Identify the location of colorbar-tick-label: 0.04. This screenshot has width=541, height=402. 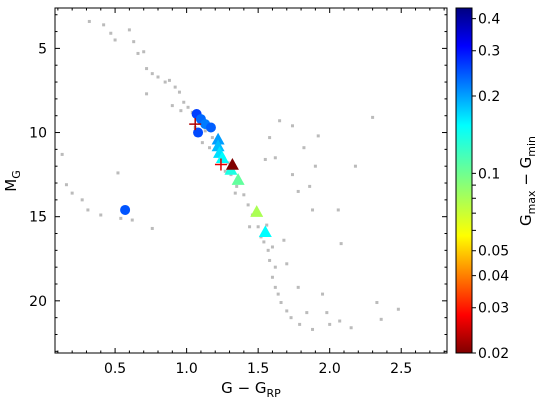
(493, 277).